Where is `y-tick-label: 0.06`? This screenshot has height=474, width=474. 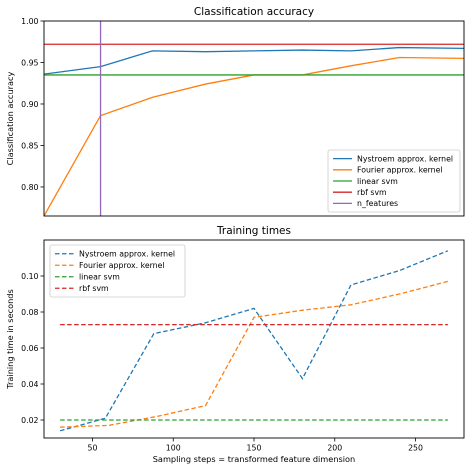 y-tick-label: 0.06 is located at coordinates (29, 348).